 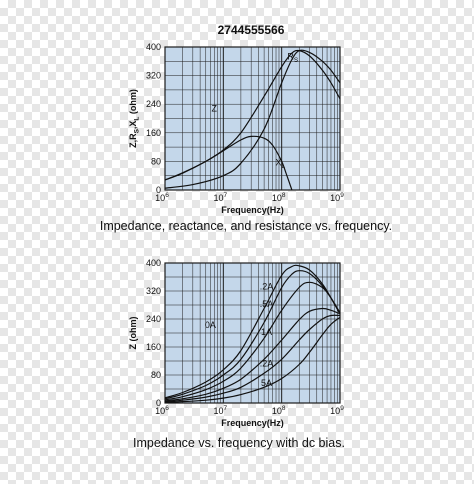 What do you see at coordinates (133, 333) in the screenshot?
I see `y-axis-label: Z (ohm)` at bounding box center [133, 333].